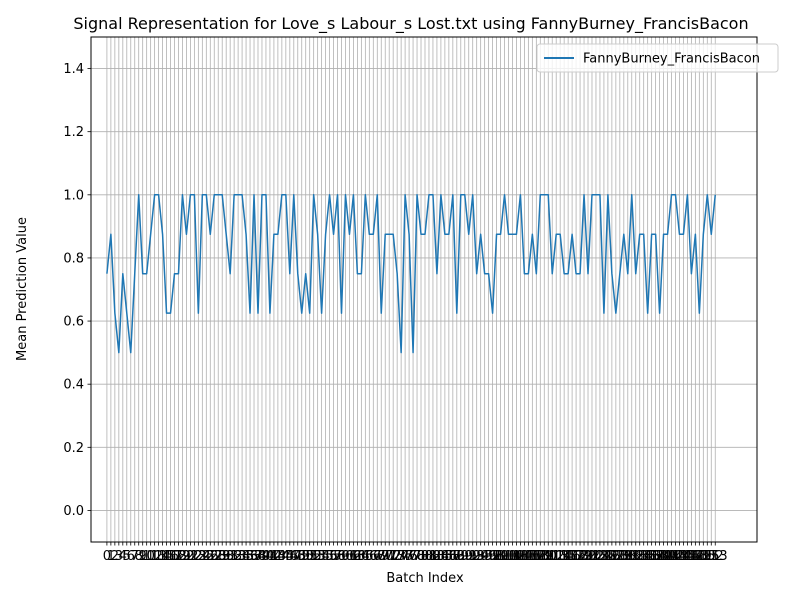 Image resolution: width=800 pixels, height=600 pixels. Describe the element at coordinates (524, 556) in the screenshot. I see `x-tick-label: 105` at that location.